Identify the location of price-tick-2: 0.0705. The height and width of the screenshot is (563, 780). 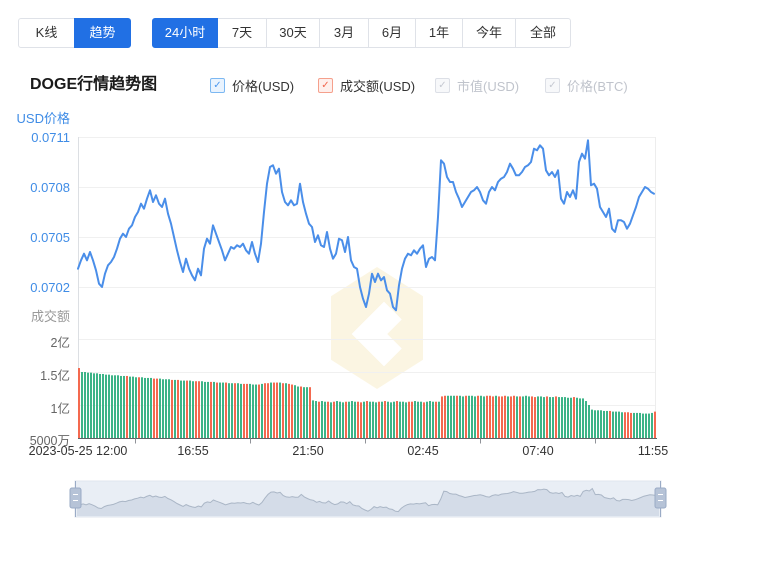
(50, 237).